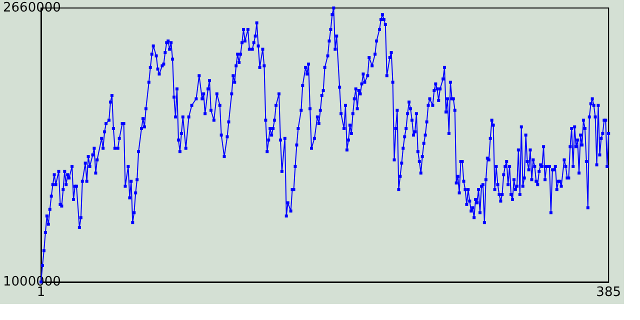 Image resolution: width=640 pixels, height=320 pixels. I want to click on x-tick-label: 385, so click(609, 292).